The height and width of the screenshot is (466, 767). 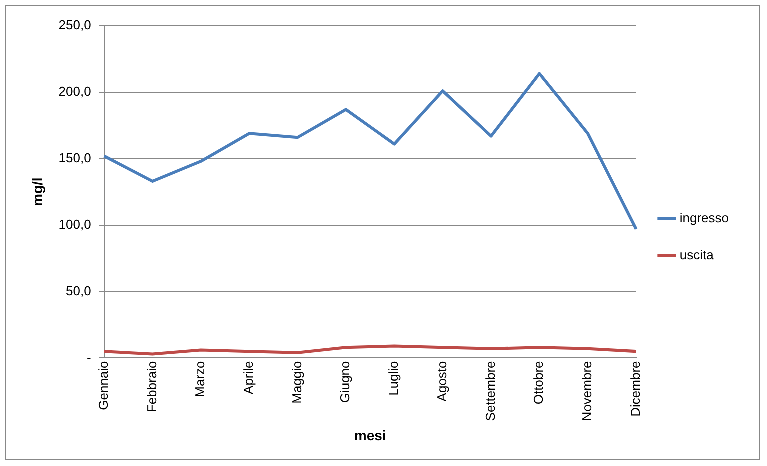 I want to click on y-tick-label: 200,0, so click(x=75, y=92).